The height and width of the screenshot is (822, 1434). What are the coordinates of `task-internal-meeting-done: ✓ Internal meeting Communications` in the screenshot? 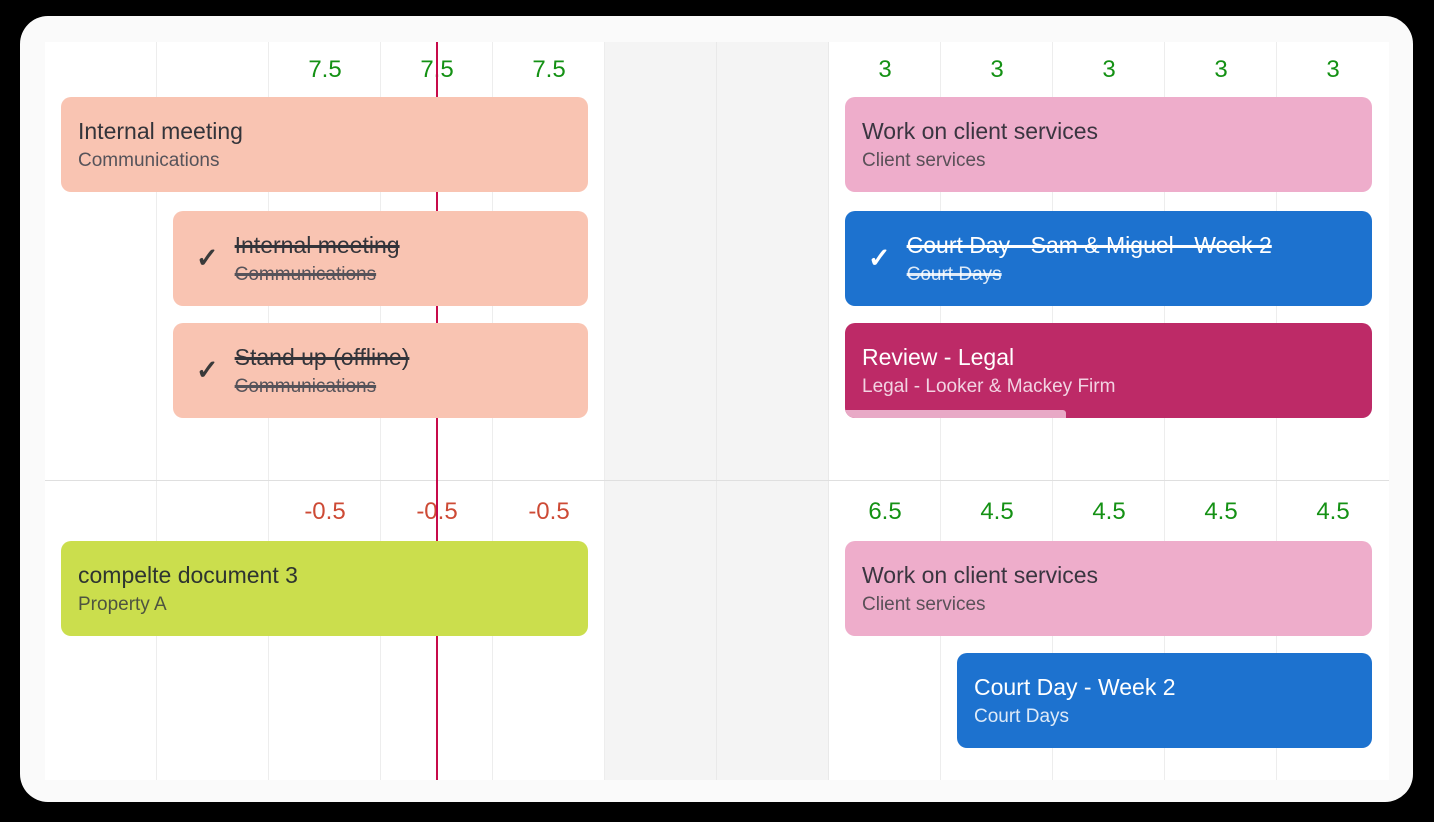 It's located at (380, 258).